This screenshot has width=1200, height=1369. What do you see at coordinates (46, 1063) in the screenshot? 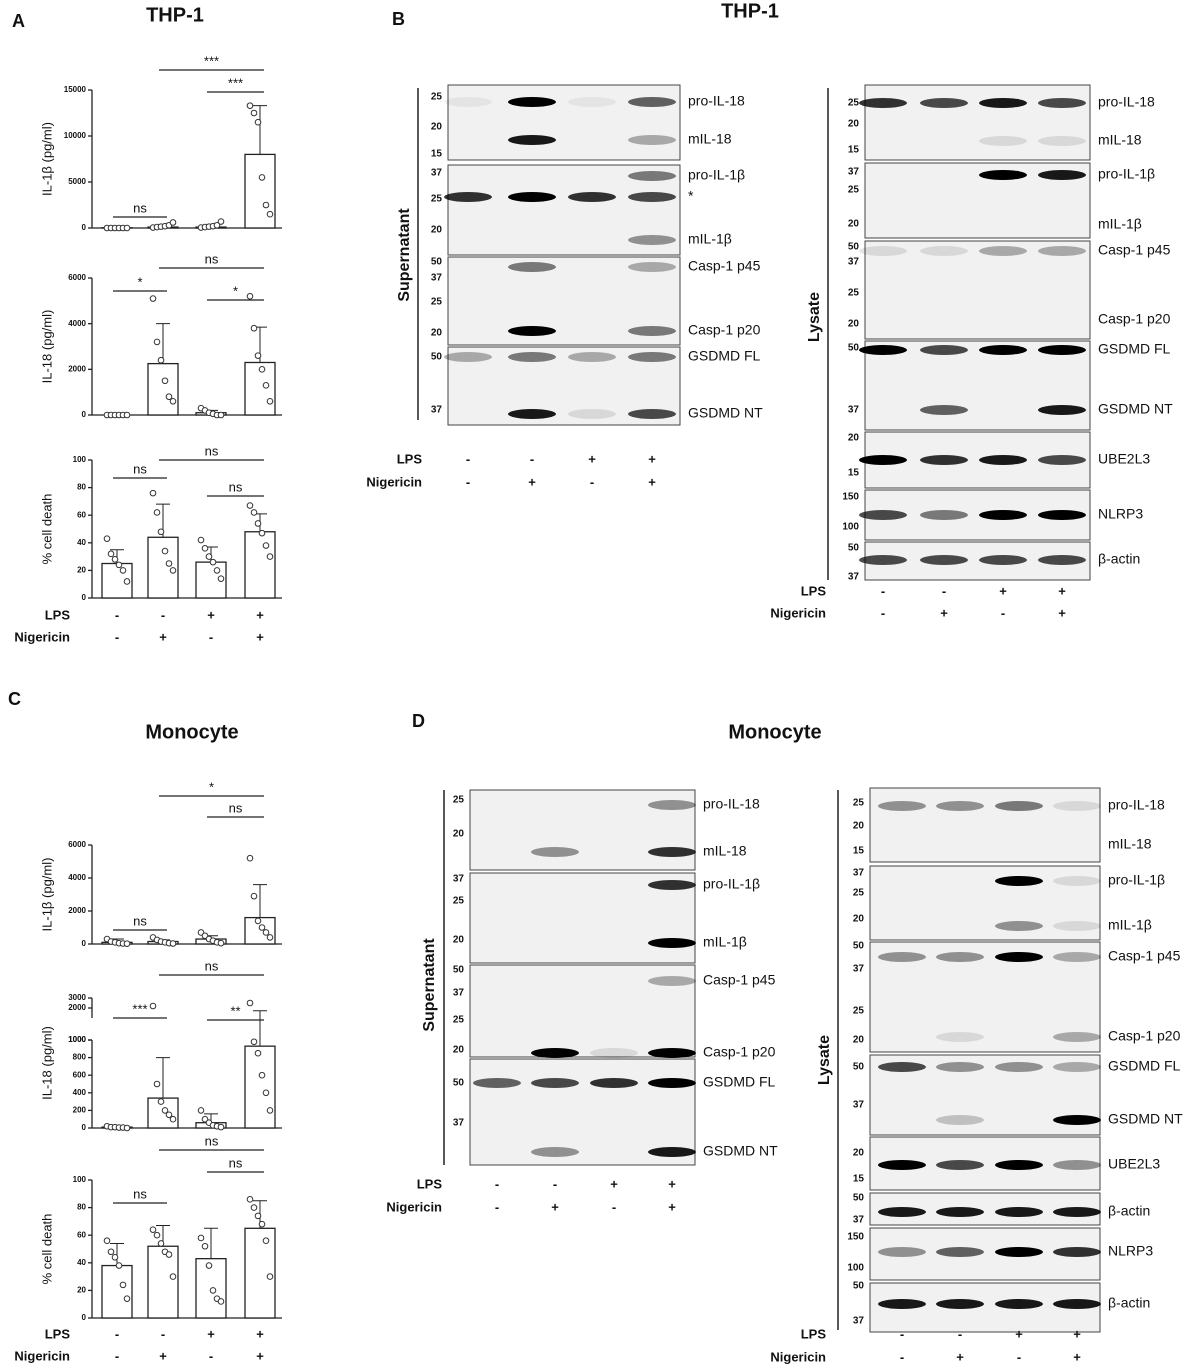
I see `y-axis-label: IL-18 (pg/ml)` at bounding box center [46, 1063].